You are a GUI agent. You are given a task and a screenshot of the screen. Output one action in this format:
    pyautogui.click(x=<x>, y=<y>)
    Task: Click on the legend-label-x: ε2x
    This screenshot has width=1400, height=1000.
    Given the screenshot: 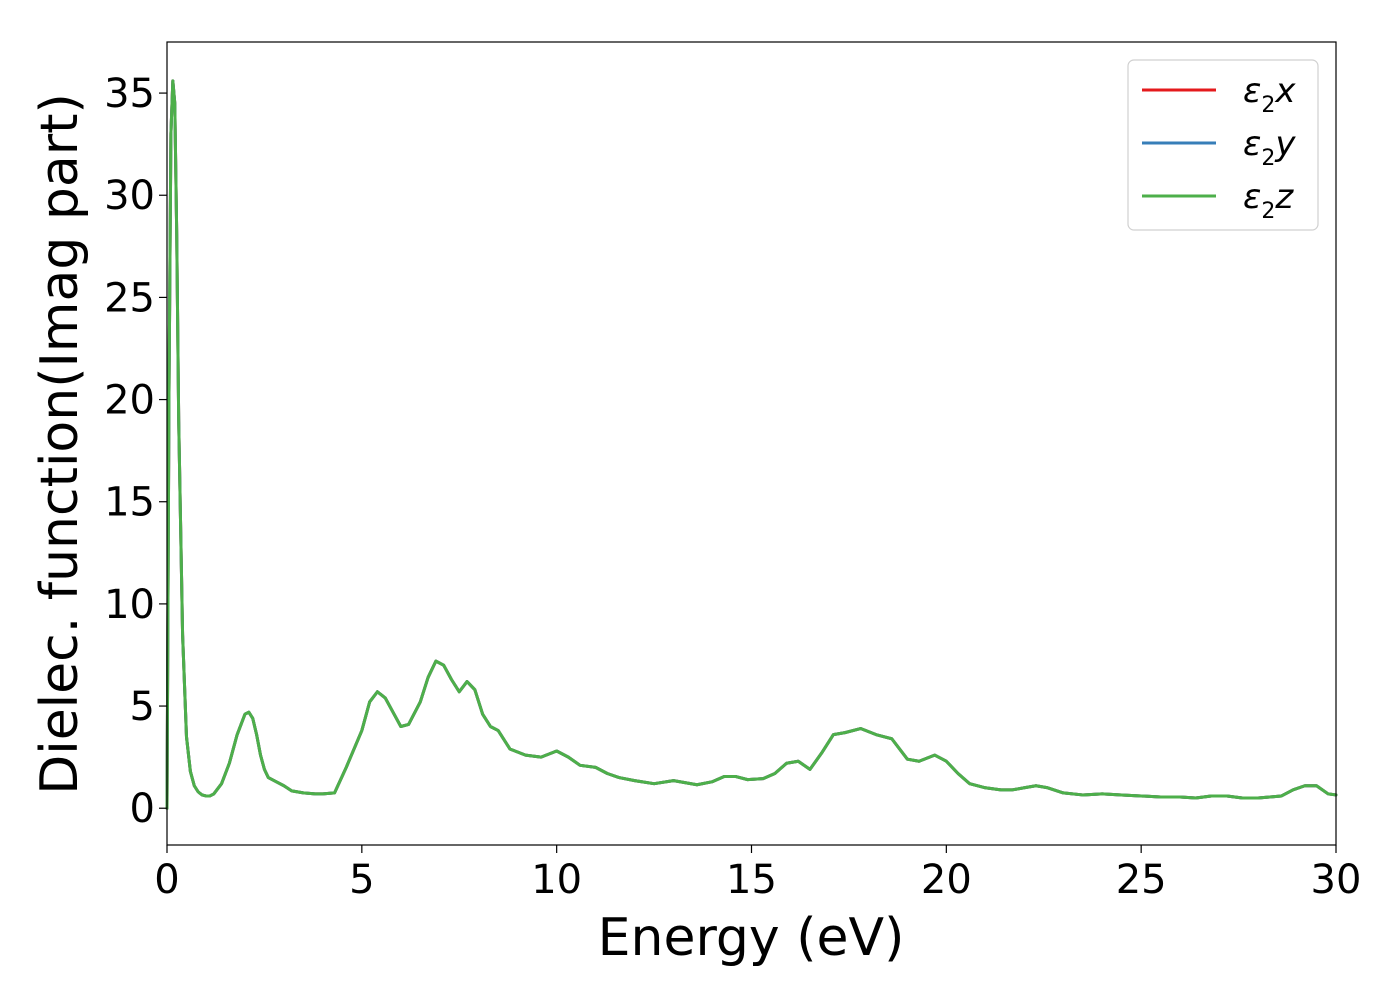 What is the action you would take?
    pyautogui.click(x=1269, y=94)
    